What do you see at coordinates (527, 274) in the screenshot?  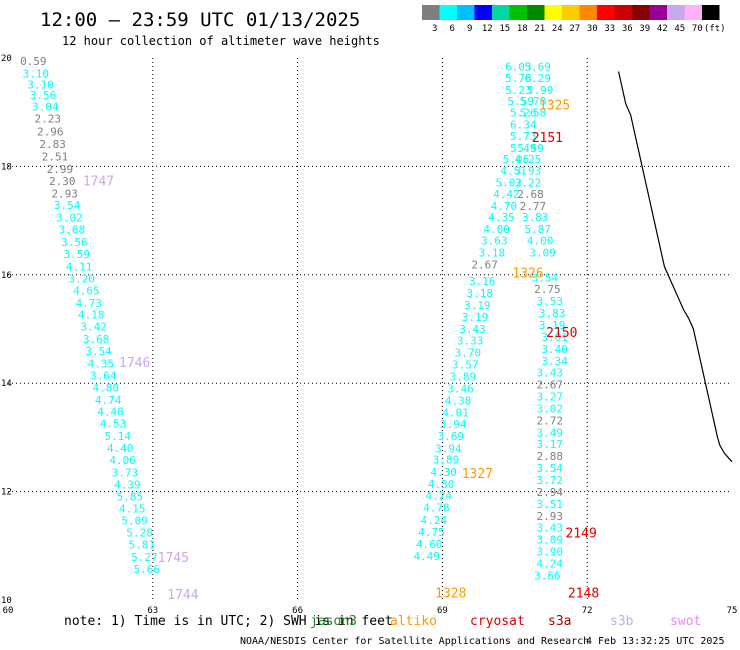 I see `pass-number-label: 1326` at bounding box center [527, 274].